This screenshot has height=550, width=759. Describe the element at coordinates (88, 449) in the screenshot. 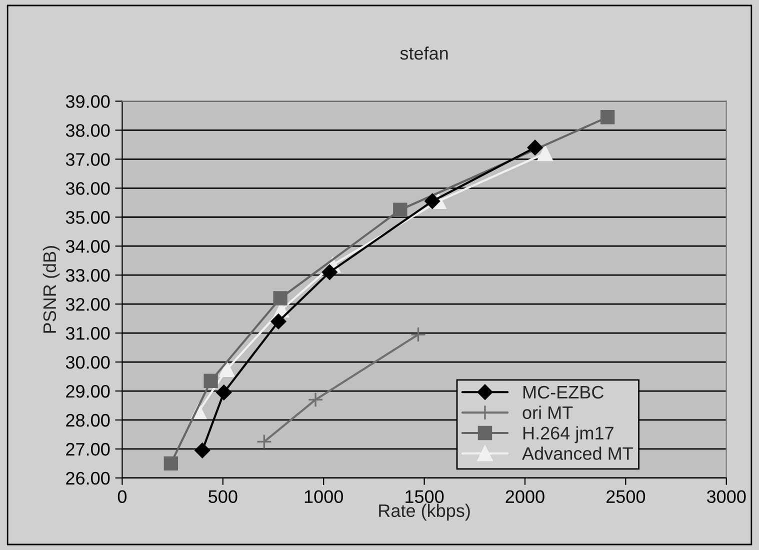

I see `y-tick-label: 27.00` at that location.